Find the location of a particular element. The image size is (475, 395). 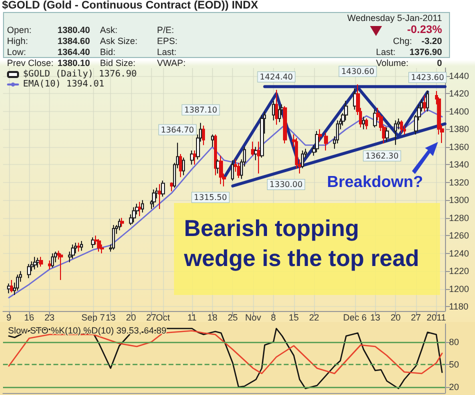

y-tick-label: 1420 is located at coordinates (459, 93).